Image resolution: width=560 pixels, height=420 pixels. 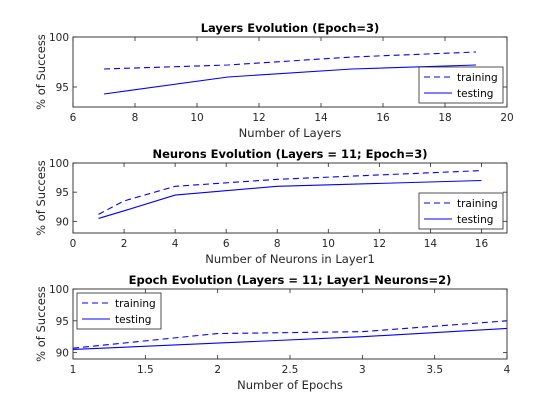 What do you see at coordinates (73, 244) in the screenshot?
I see `x-tick-label: 0` at bounding box center [73, 244].